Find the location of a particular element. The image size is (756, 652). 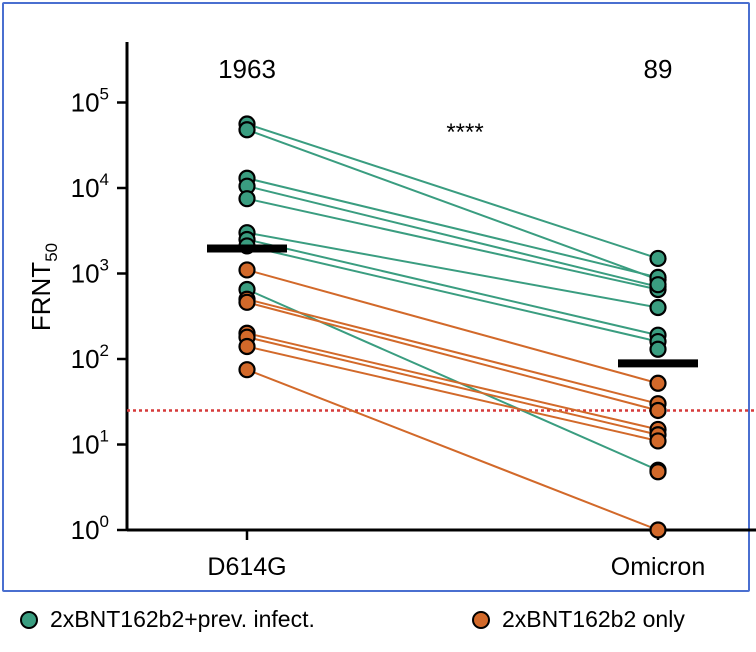

legend-item-only: 2xBNT162b2 only is located at coordinates (578, 619).